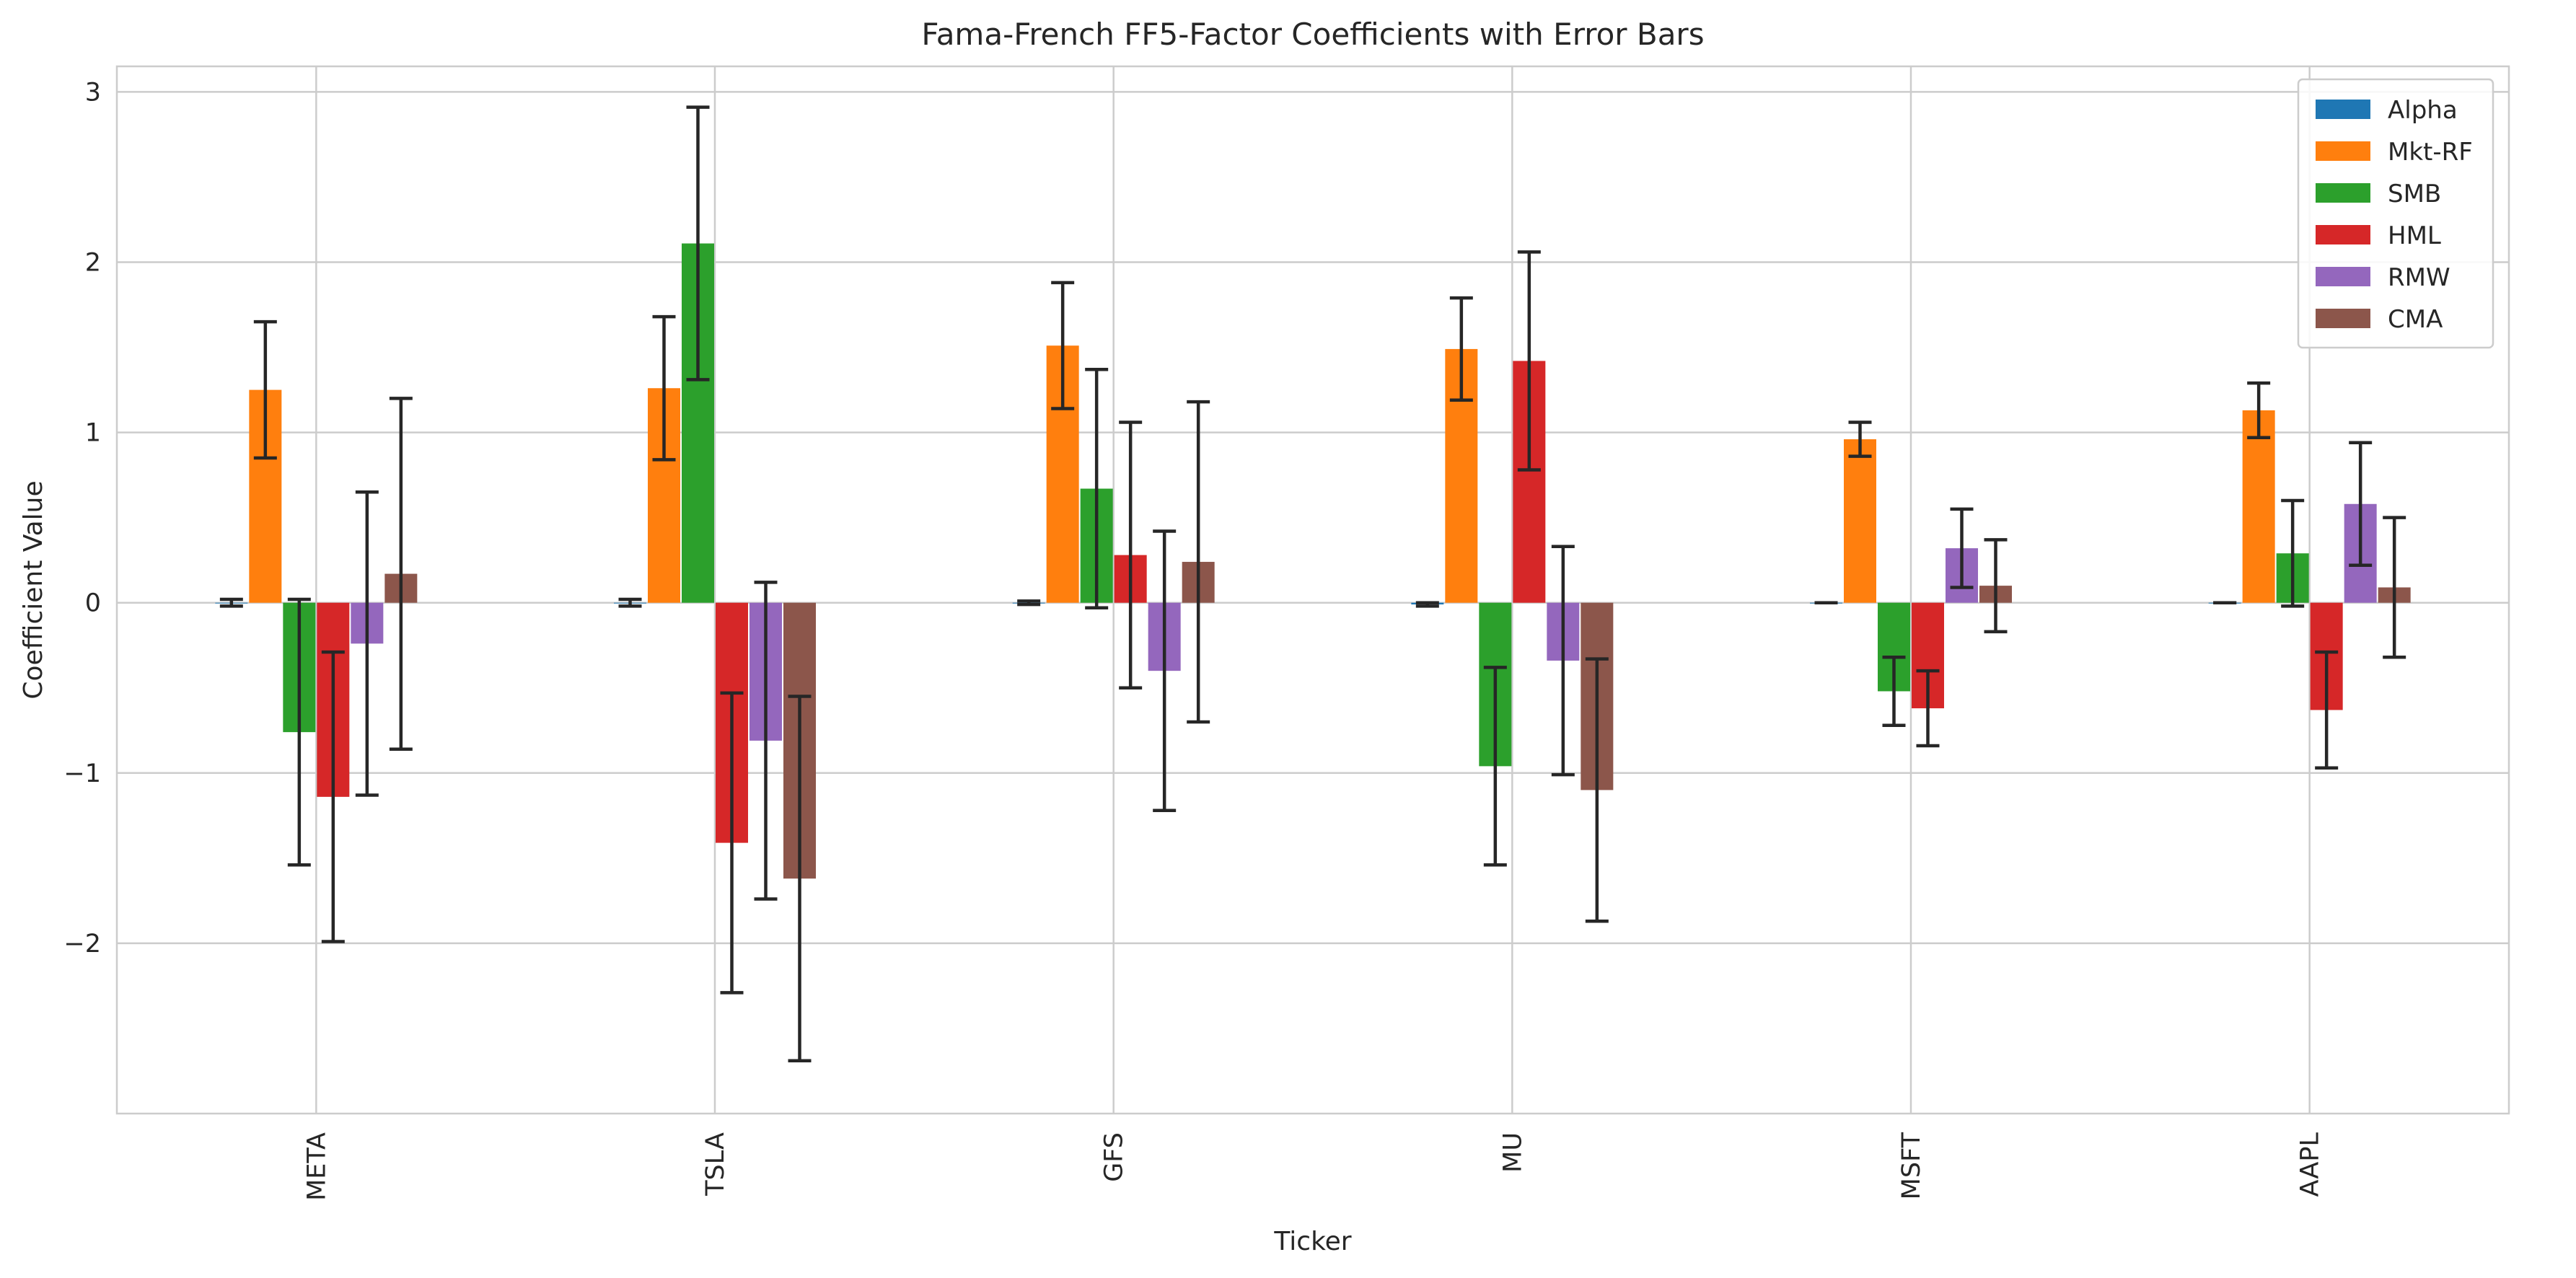 The image size is (2576, 1278). I want to click on bar-mkt-rf-aapl, so click(2258, 507).